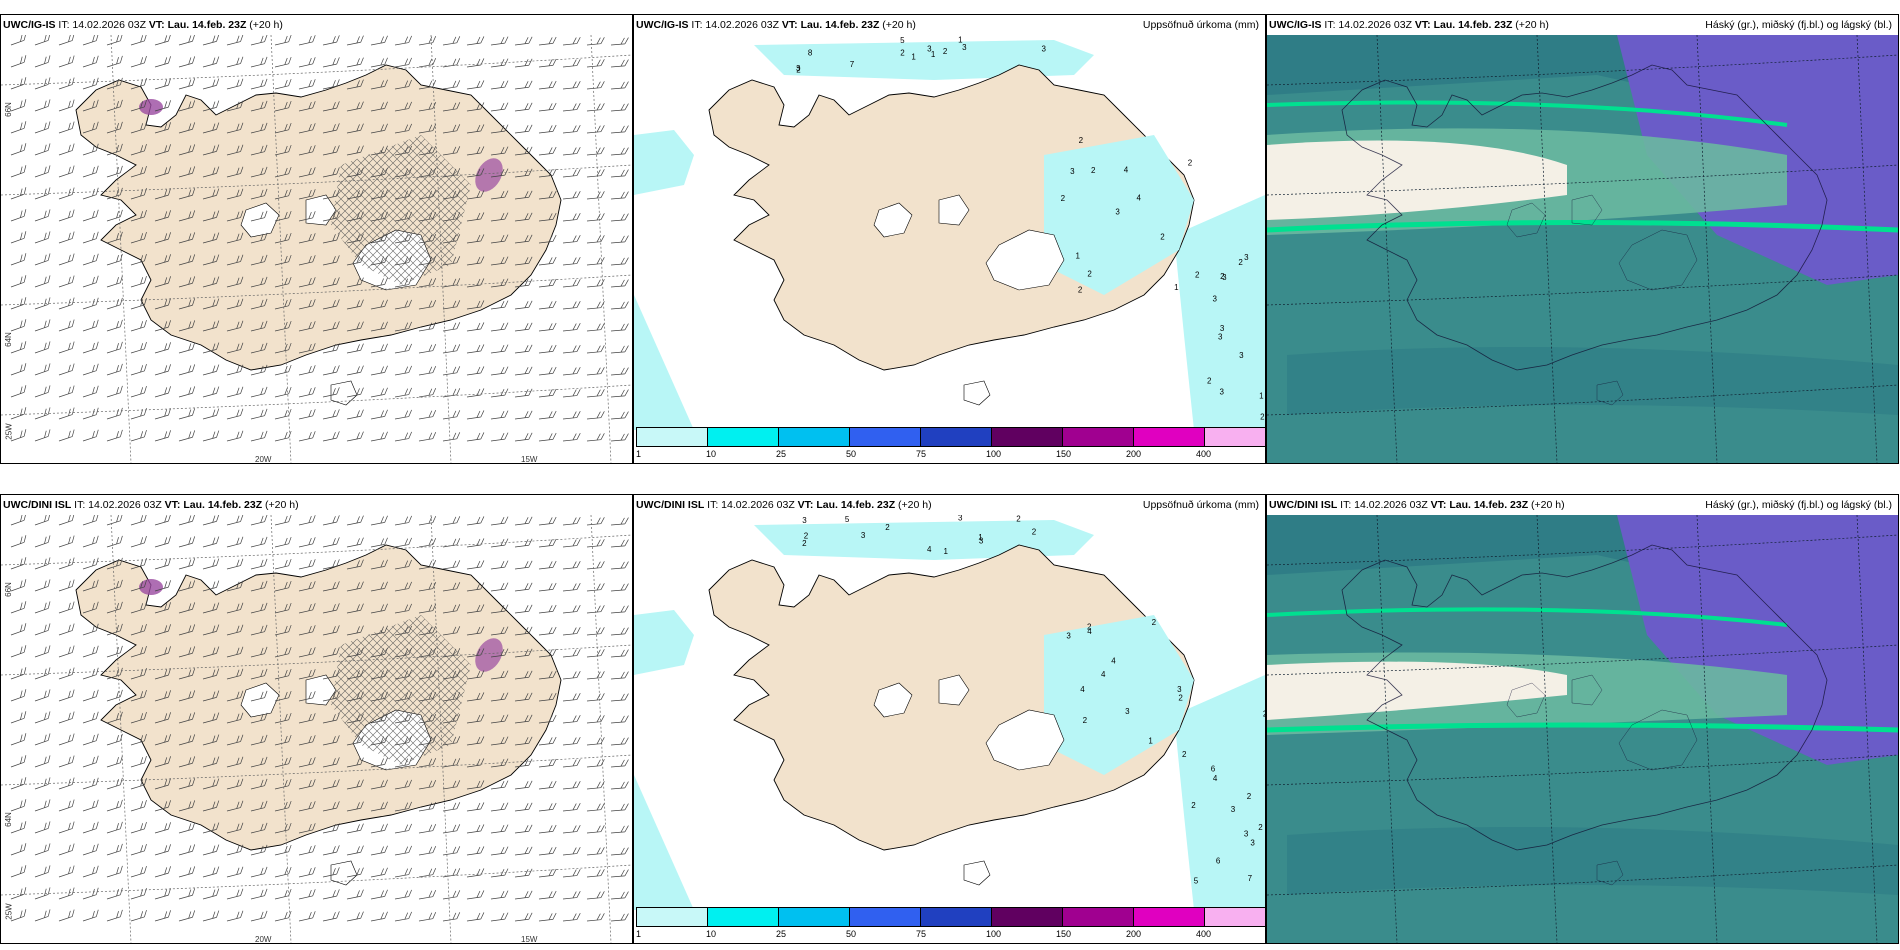 Image resolution: width=1900 pixels, height=950 pixels. I want to click on precip-colorbar-labels: 1 10 25 50 75 100 150 200 400, so click(950, 455).